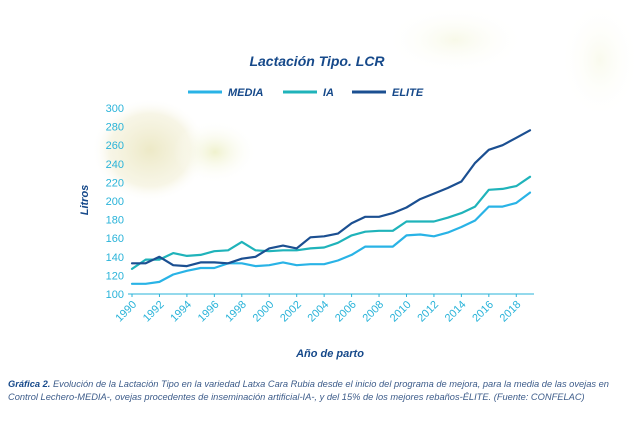 The image size is (634, 433). I want to click on x-tick-label: 1990, so click(126, 312).